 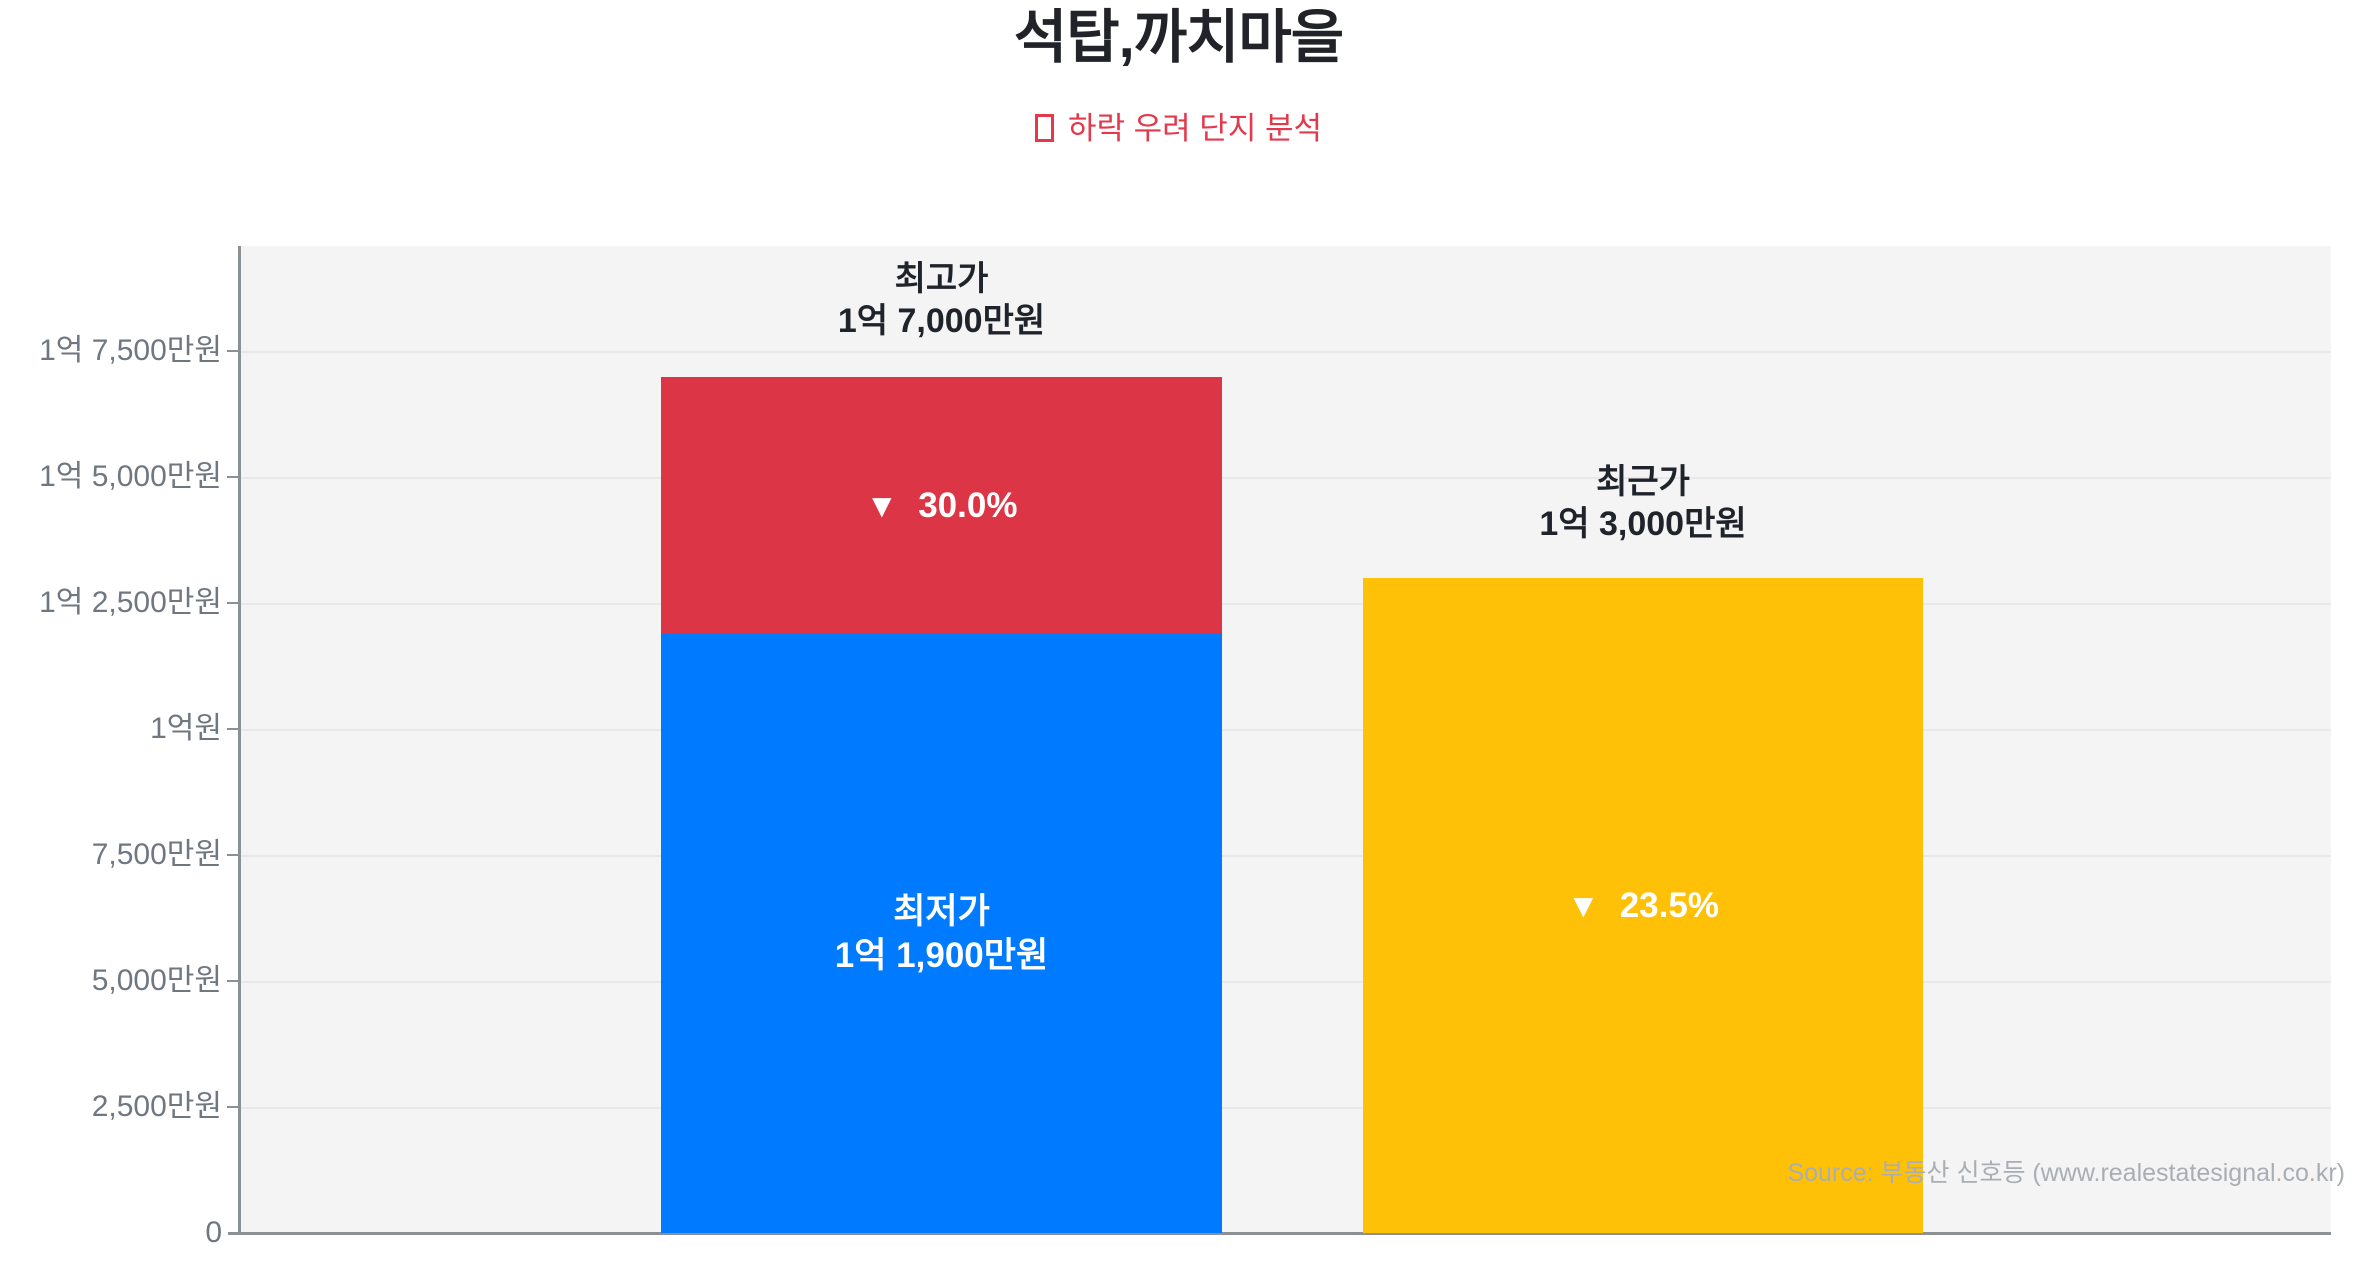 What do you see at coordinates (1044, 128) in the screenshot?
I see `missing-glyph-box-icon` at bounding box center [1044, 128].